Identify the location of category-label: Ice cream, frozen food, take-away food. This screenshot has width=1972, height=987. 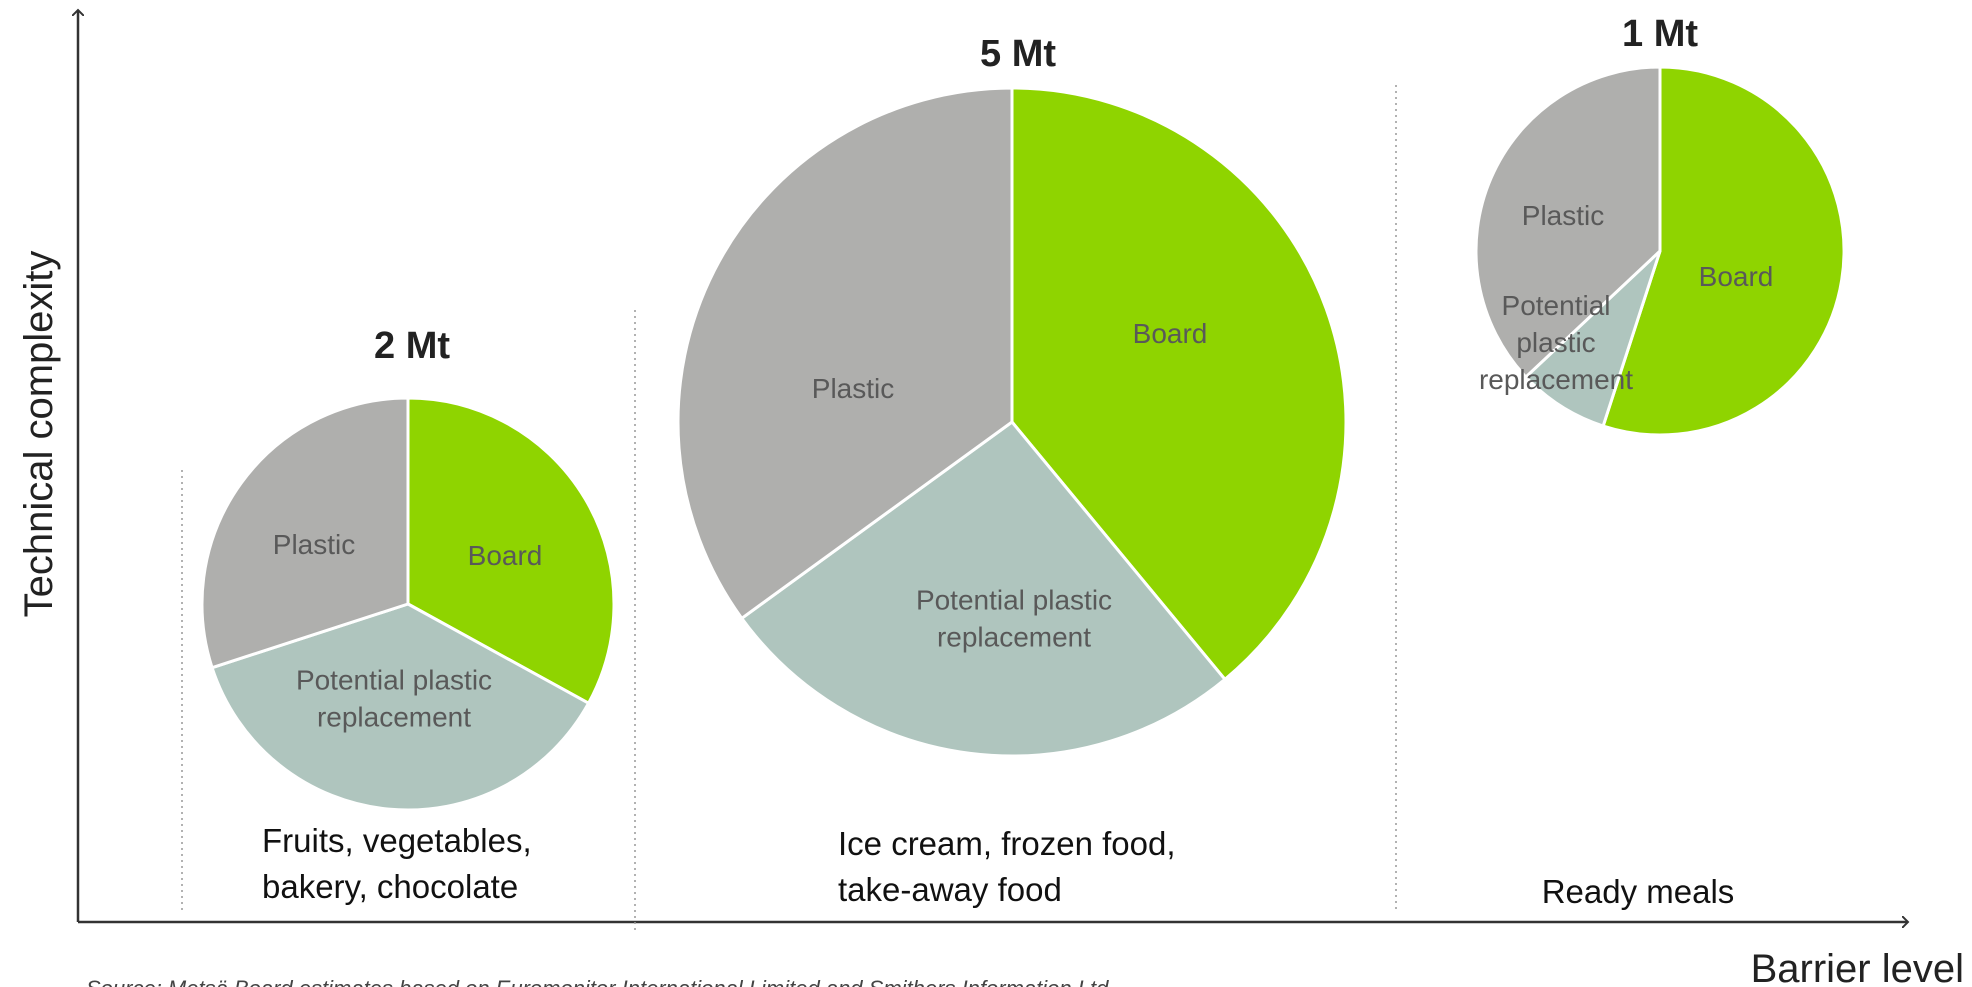
(1007, 866).